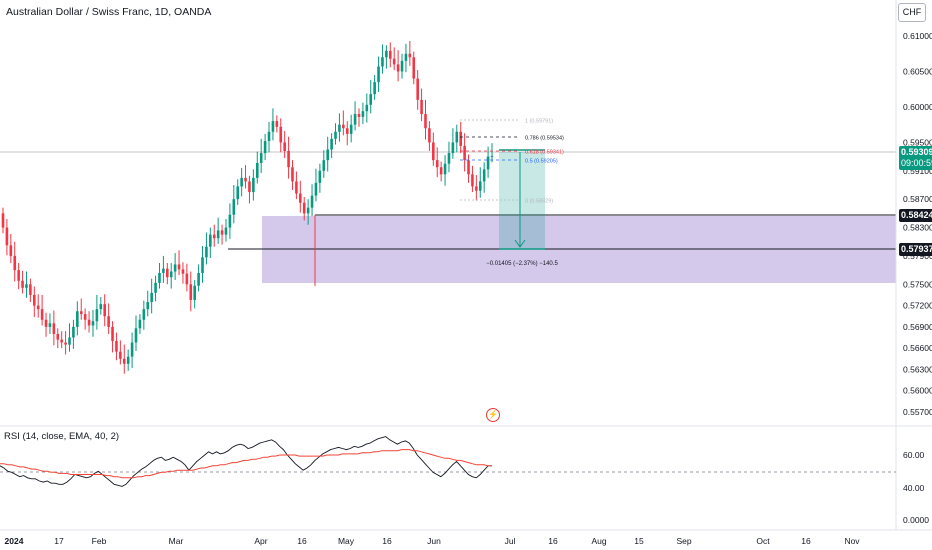  What do you see at coordinates (917, 284) in the screenshot?
I see `price-tick-label: 0.57500` at bounding box center [917, 284].